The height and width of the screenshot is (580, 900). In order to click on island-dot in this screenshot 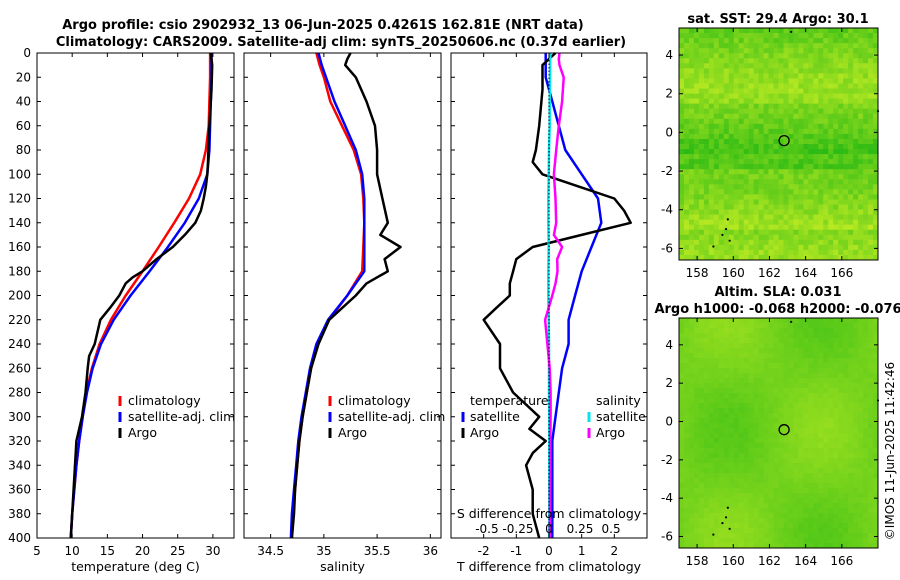, I will do `click(791, 321)`.